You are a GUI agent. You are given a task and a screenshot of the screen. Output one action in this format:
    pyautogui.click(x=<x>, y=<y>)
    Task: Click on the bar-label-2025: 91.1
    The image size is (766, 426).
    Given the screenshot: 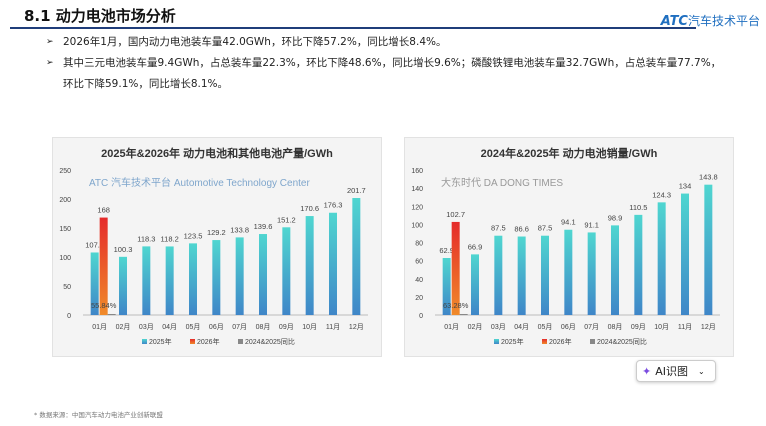 What is the action you would take?
    pyautogui.click(x=591, y=224)
    